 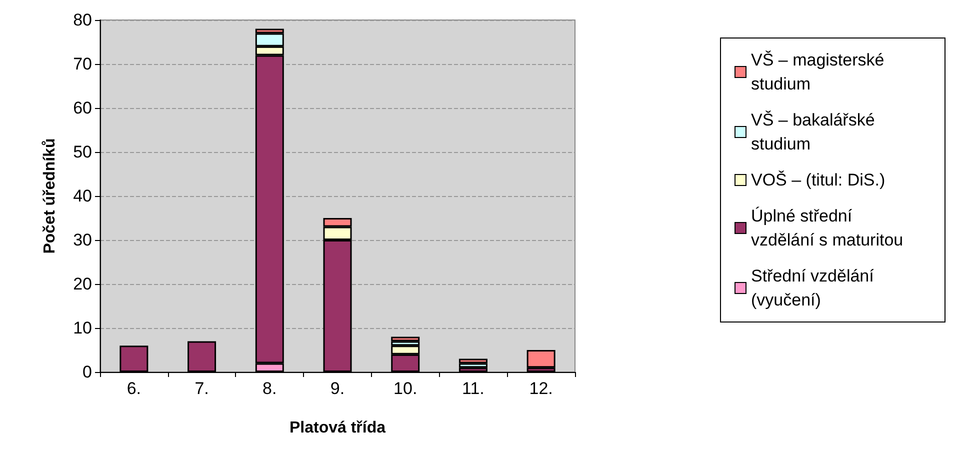 I want to click on x-tick-label: 12., so click(x=541, y=388).